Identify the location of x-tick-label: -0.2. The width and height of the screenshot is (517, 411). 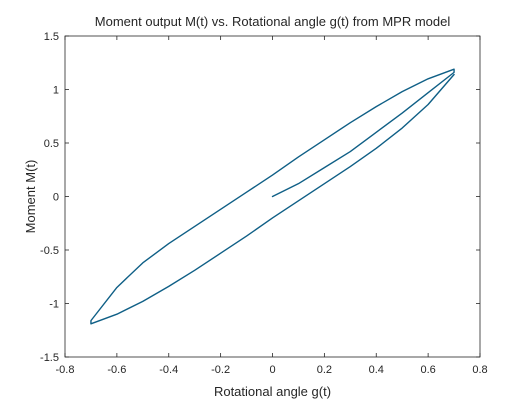
(220, 370).